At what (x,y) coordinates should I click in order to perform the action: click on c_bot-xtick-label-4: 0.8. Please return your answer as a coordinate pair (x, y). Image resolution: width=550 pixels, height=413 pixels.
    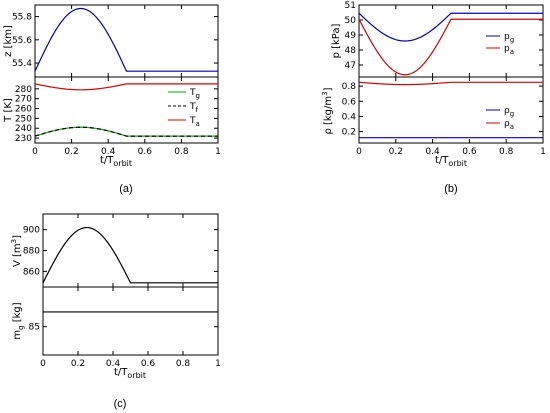
    Looking at the image, I should click on (183, 364).